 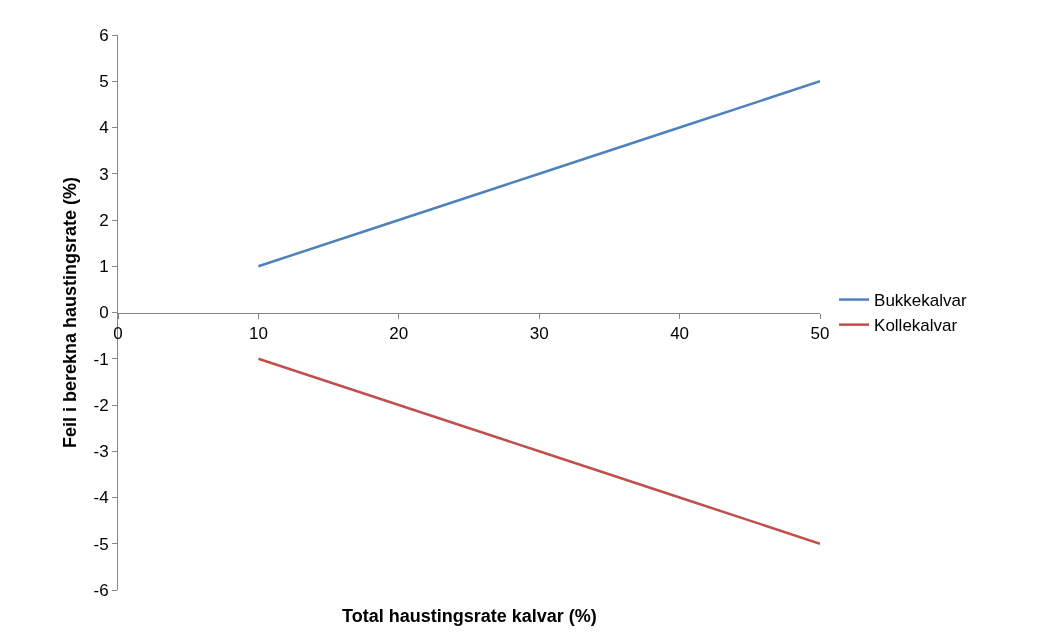 I want to click on y-tick-label: -1, so click(x=101, y=359).